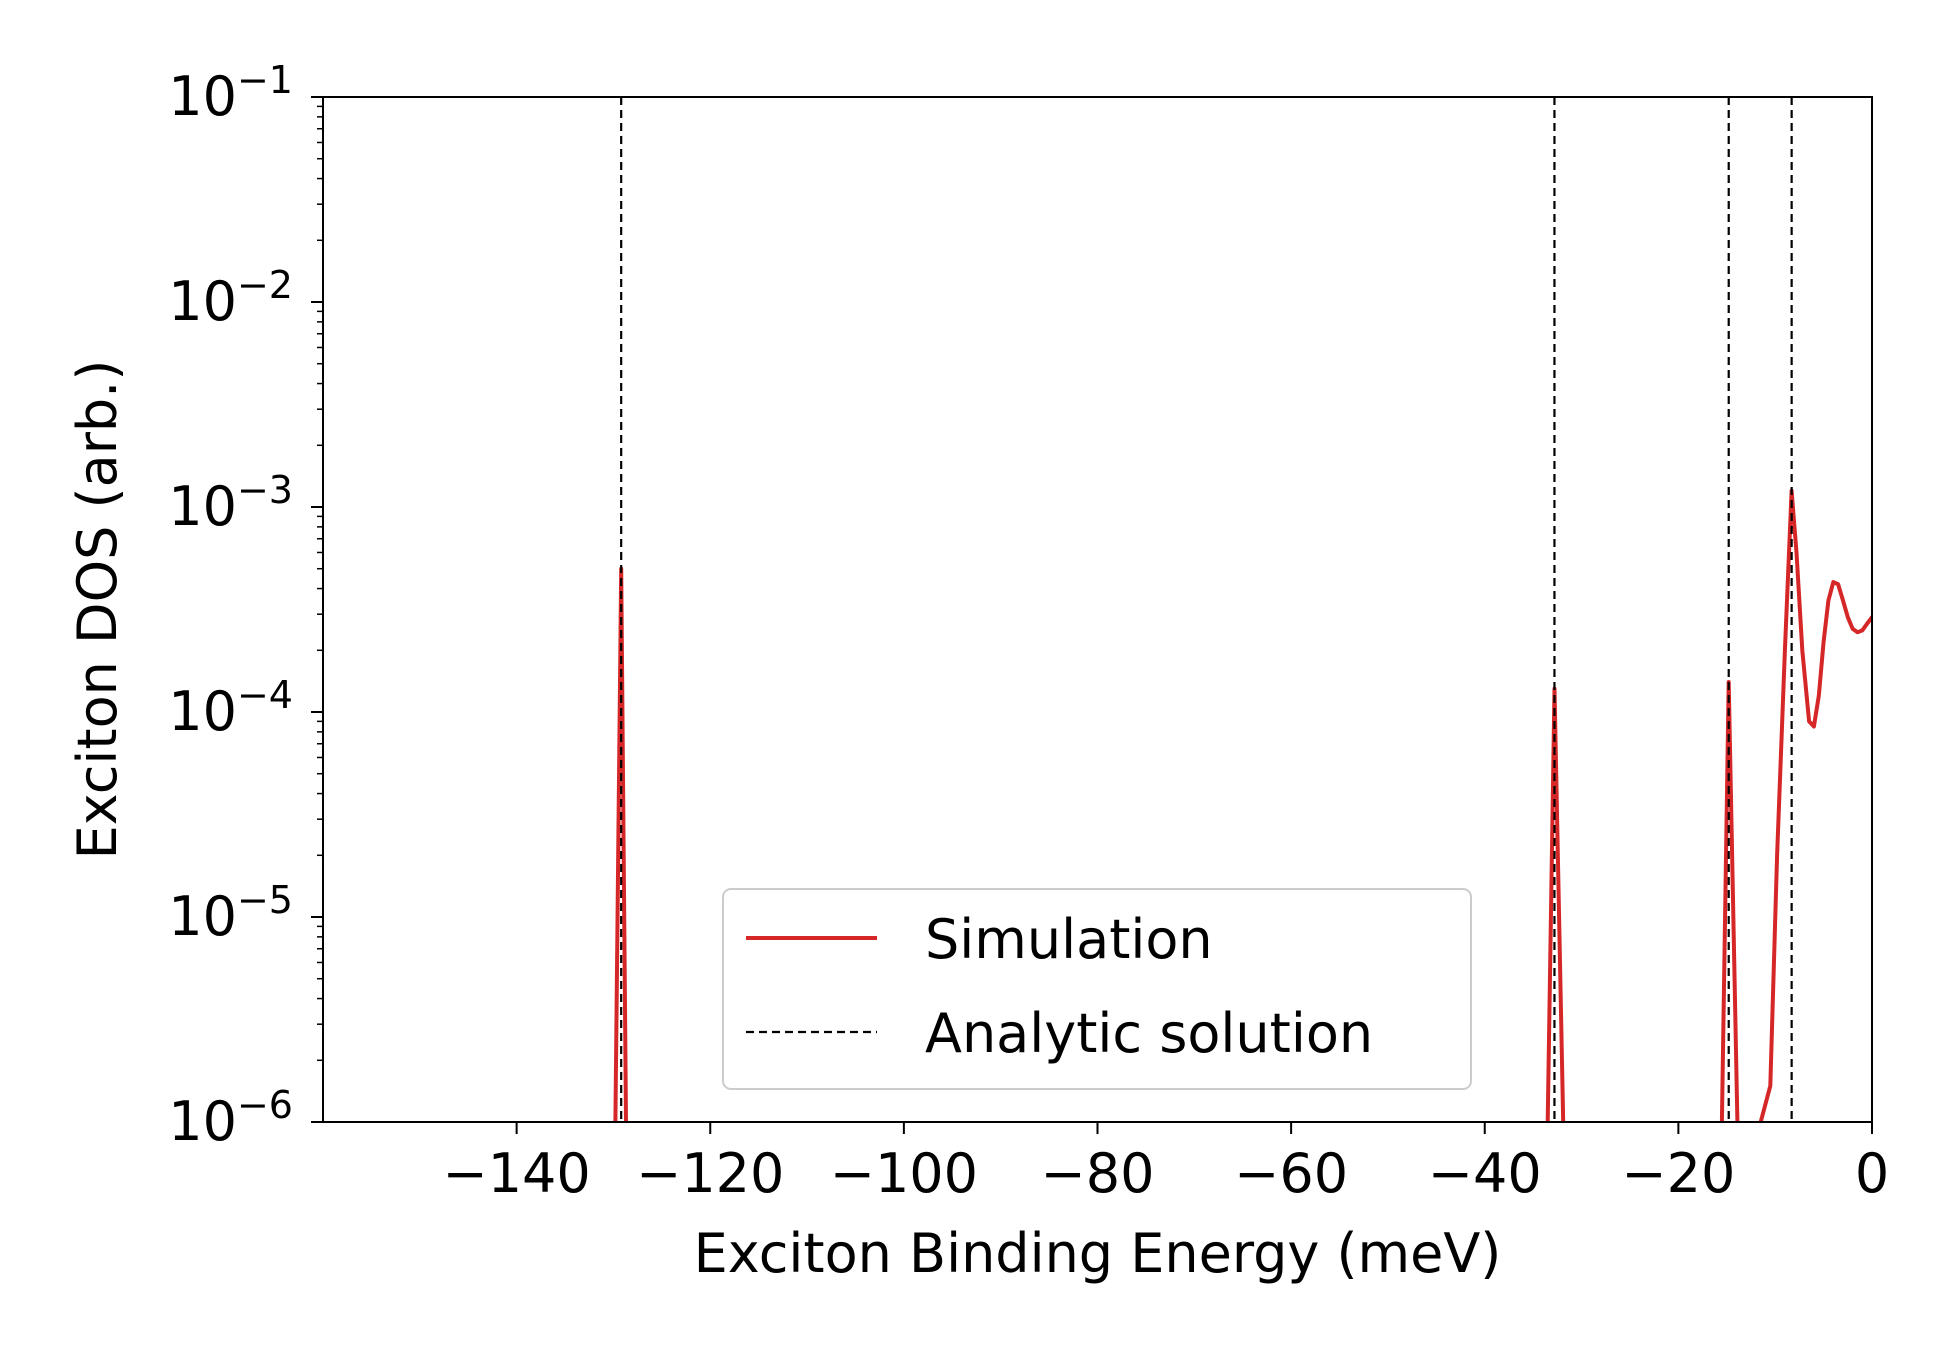 The height and width of the screenshot is (1350, 1950). I want to click on x-axis-label: Exciton Binding Energy (meV), so click(1098, 1253).